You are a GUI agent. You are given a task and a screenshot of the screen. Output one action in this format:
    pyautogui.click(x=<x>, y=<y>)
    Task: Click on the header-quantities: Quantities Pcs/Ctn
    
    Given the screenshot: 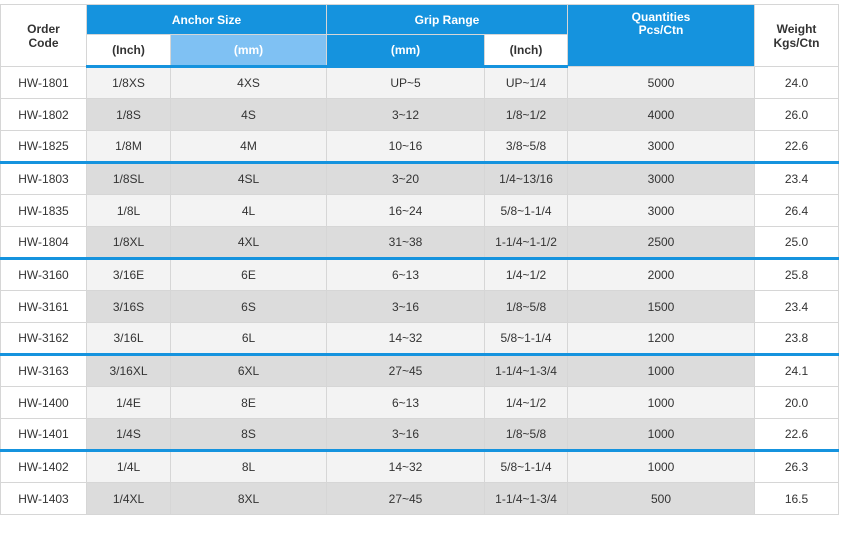 What is the action you would take?
    pyautogui.click(x=661, y=35)
    